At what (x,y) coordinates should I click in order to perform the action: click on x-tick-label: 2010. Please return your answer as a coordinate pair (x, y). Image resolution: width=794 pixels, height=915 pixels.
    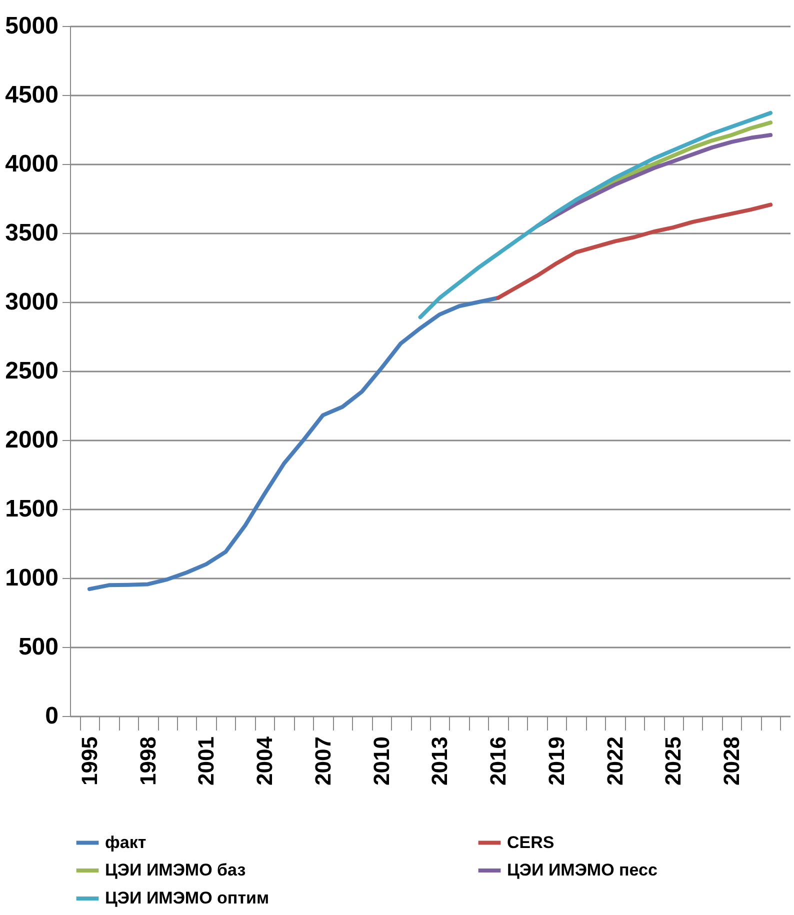
    Looking at the image, I should click on (381, 761).